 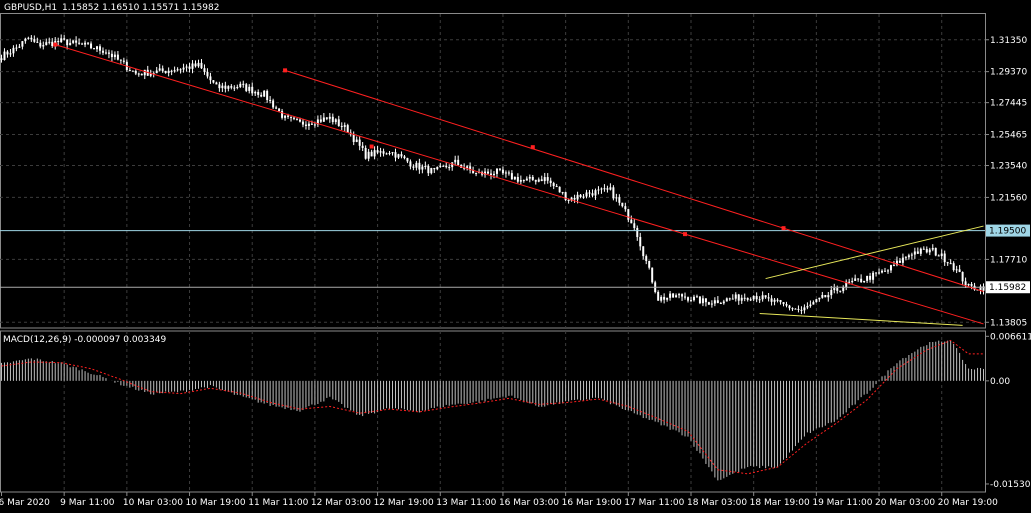 What do you see at coordinates (1008, 136) in the screenshot?
I see `price-tick-label: 1.25465` at bounding box center [1008, 136].